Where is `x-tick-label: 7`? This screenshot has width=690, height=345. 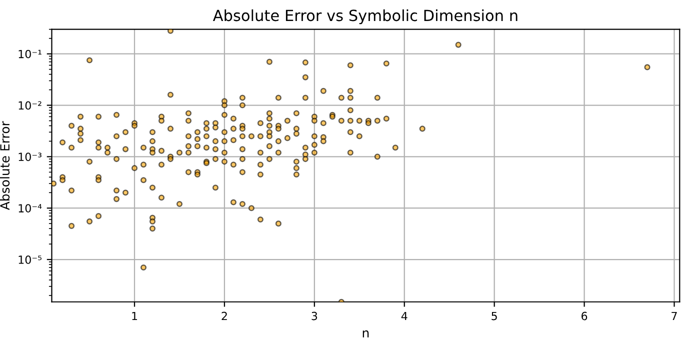 x-tick-label: 7 is located at coordinates (674, 316).